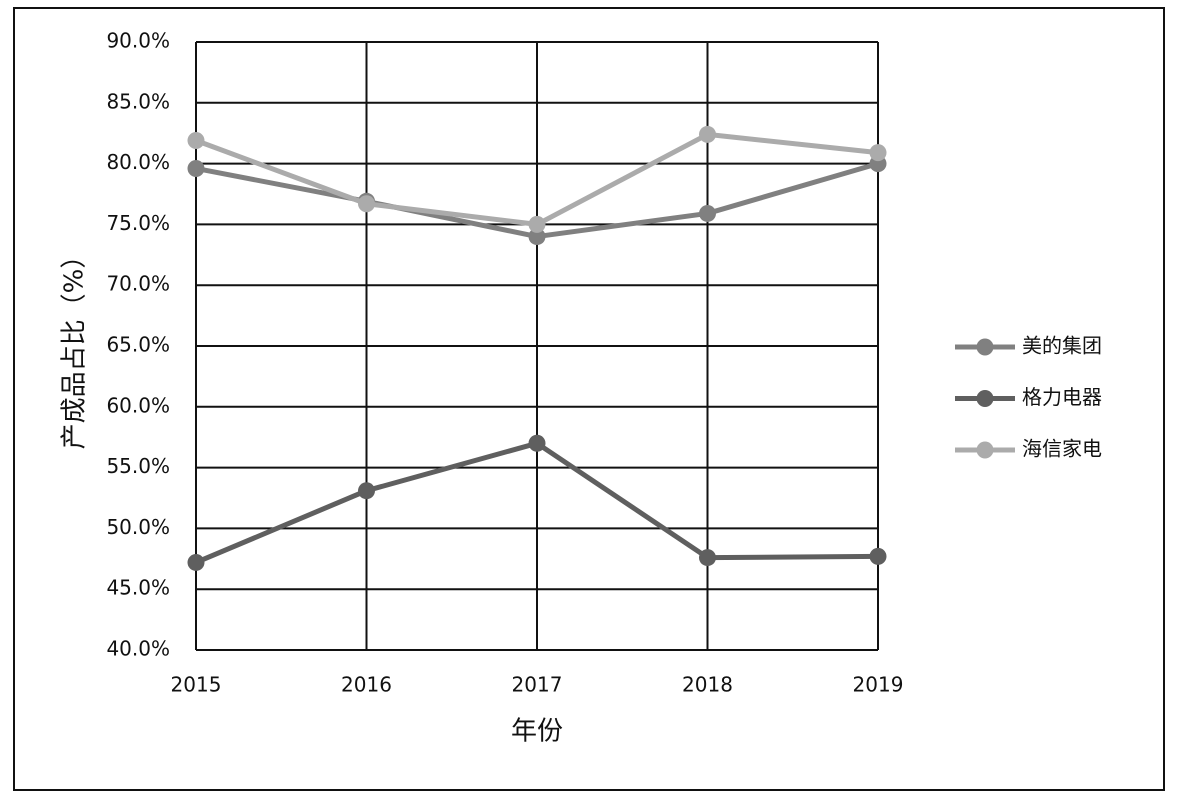  Describe the element at coordinates (138, 527) in the screenshot. I see `y-tick-label: 50.0%` at that location.